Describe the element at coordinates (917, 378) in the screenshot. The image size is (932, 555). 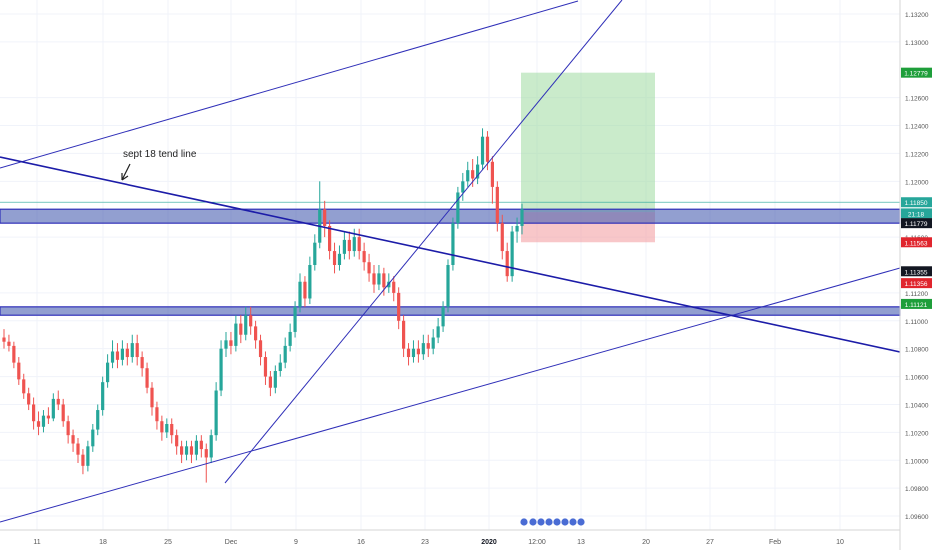
I see `y-tick-label: 1.10600` at that location.